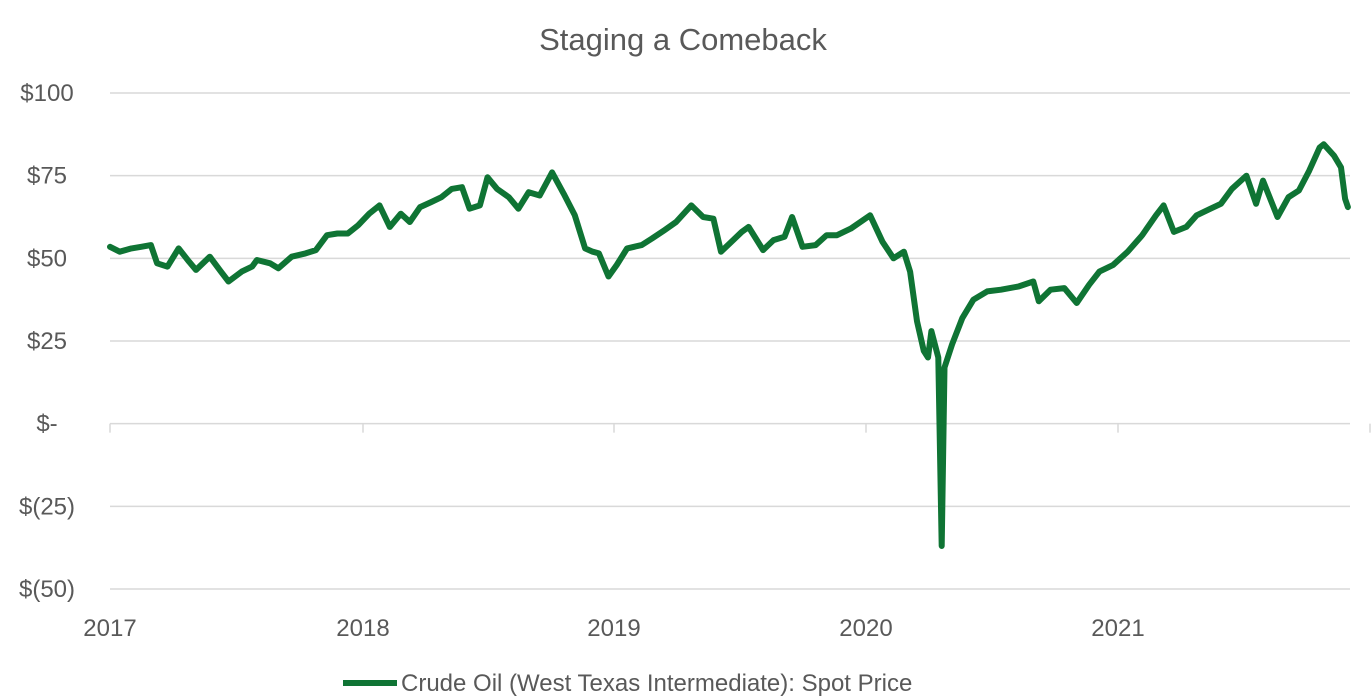 The image size is (1371, 698). I want to click on y-tick-label: $100, so click(46, 93).